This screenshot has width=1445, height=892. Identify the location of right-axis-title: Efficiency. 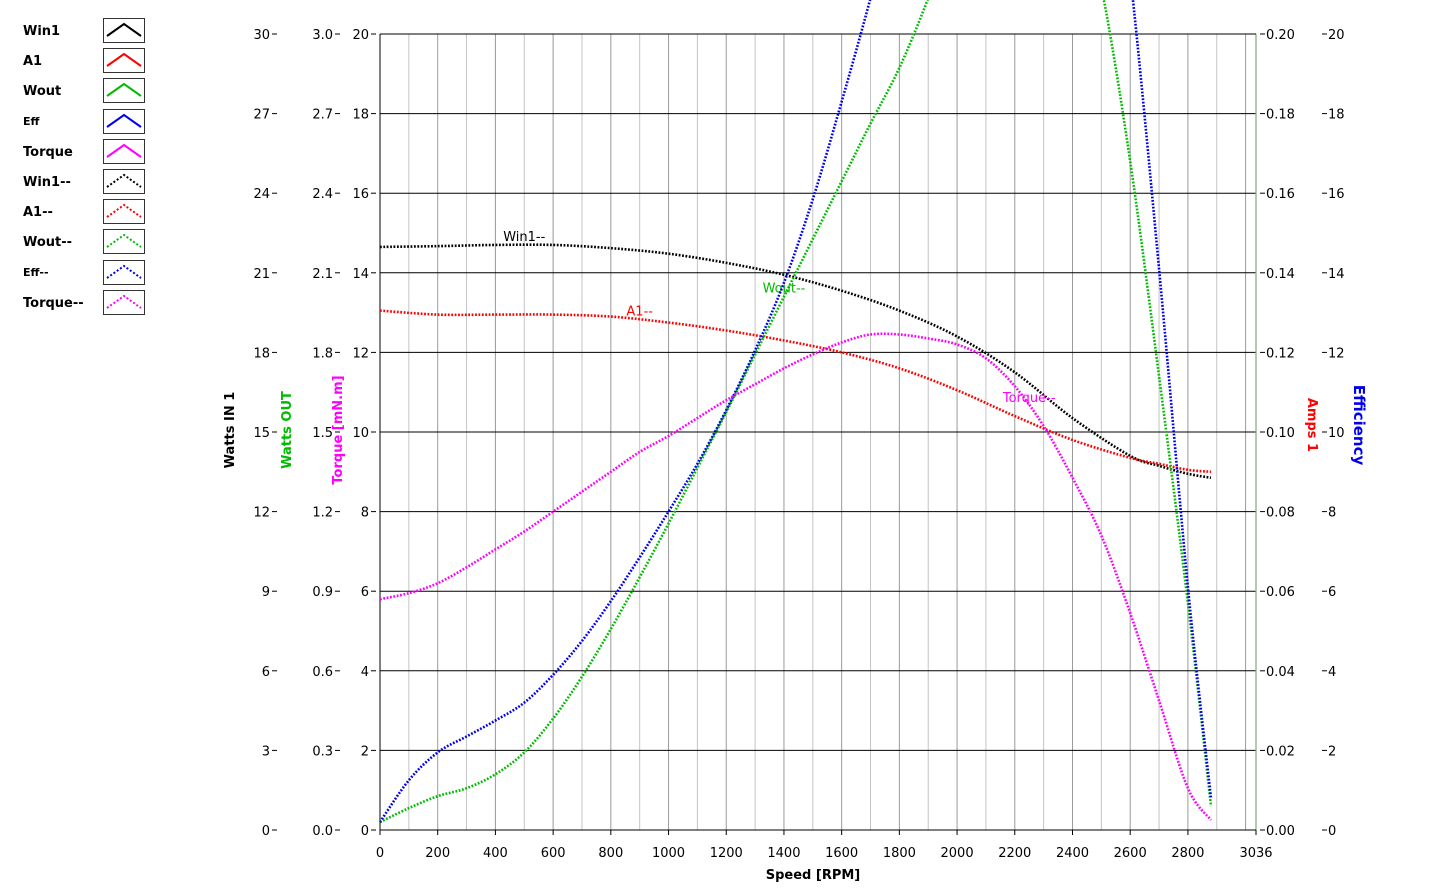
(1359, 425).